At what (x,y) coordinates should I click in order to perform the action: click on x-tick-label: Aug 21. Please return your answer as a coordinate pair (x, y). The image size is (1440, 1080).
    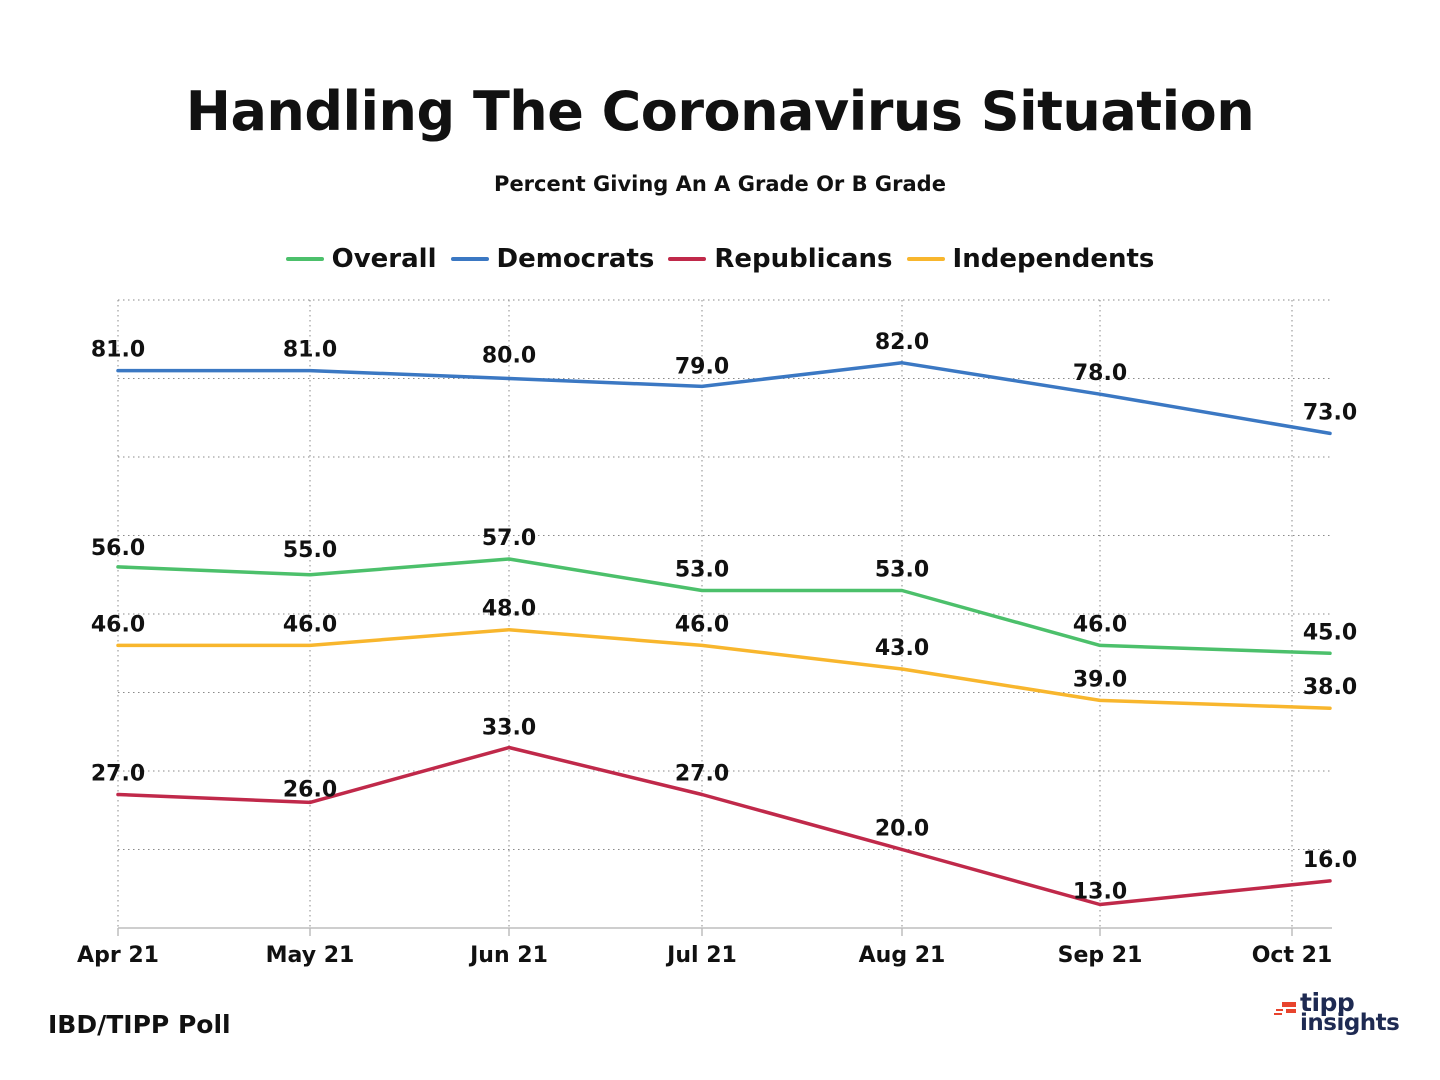
    Looking at the image, I should click on (902, 955).